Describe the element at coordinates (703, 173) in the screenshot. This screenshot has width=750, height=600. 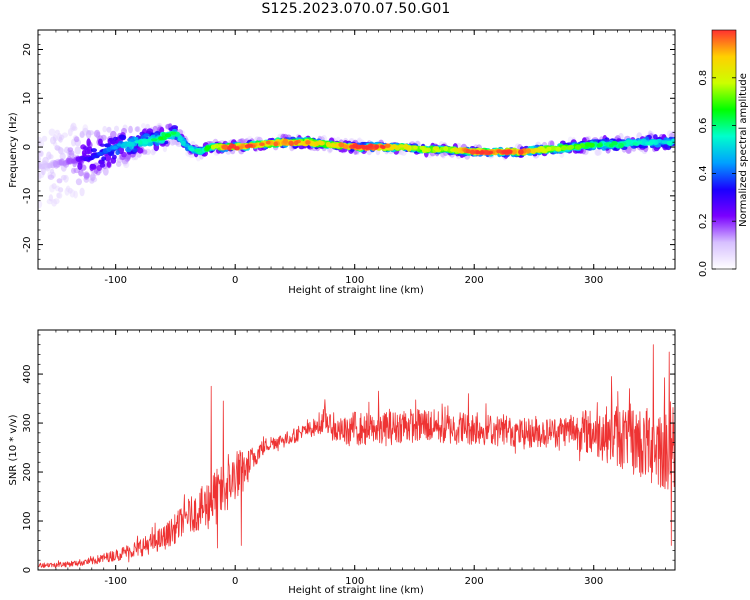
I see `colorbar-tick-label: 0.4` at that location.